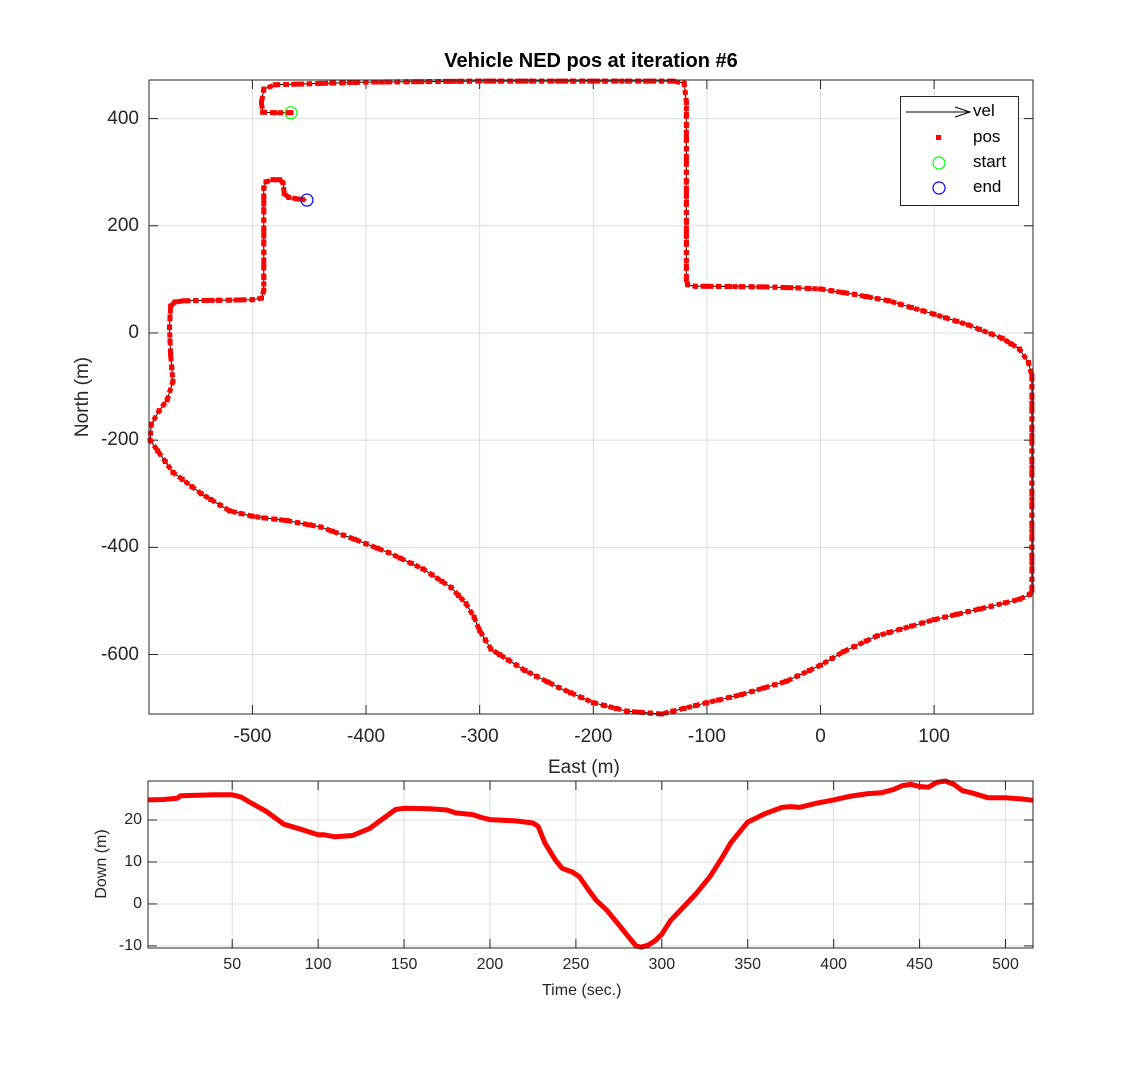  I want to click on down-trace, so click(590, 864).